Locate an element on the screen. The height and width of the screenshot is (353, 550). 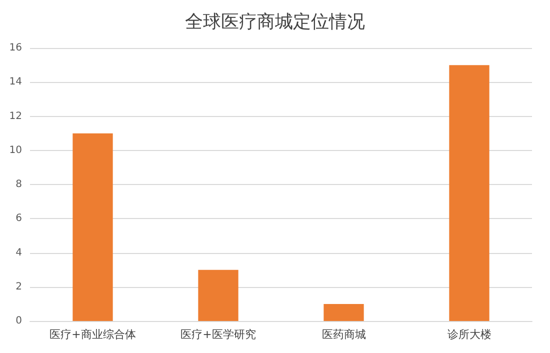
x-tick-label: 诊所大楼 is located at coordinates (469, 334).